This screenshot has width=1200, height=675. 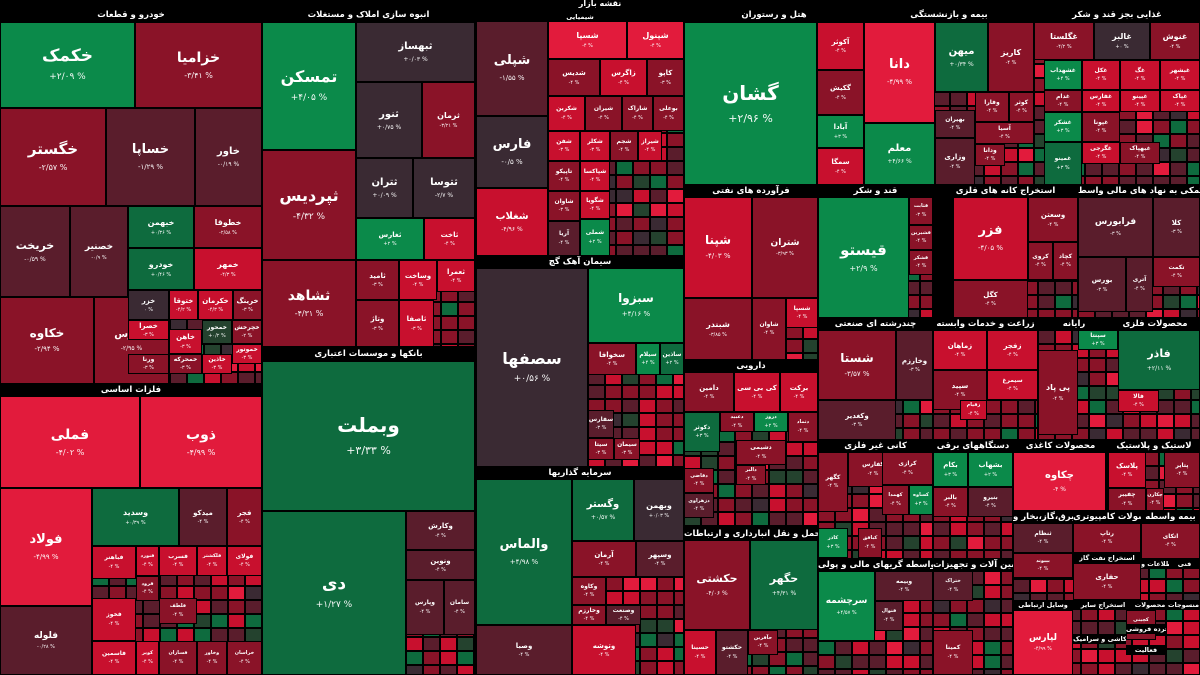 I want to click on stock-tile: آبادا +۳ %, so click(x=840, y=131).